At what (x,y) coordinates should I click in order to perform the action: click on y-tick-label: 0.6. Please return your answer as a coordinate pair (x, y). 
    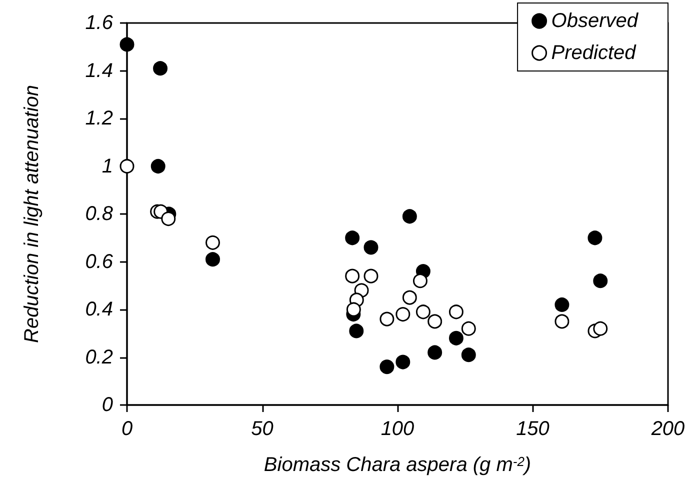
    Looking at the image, I should click on (99, 261).